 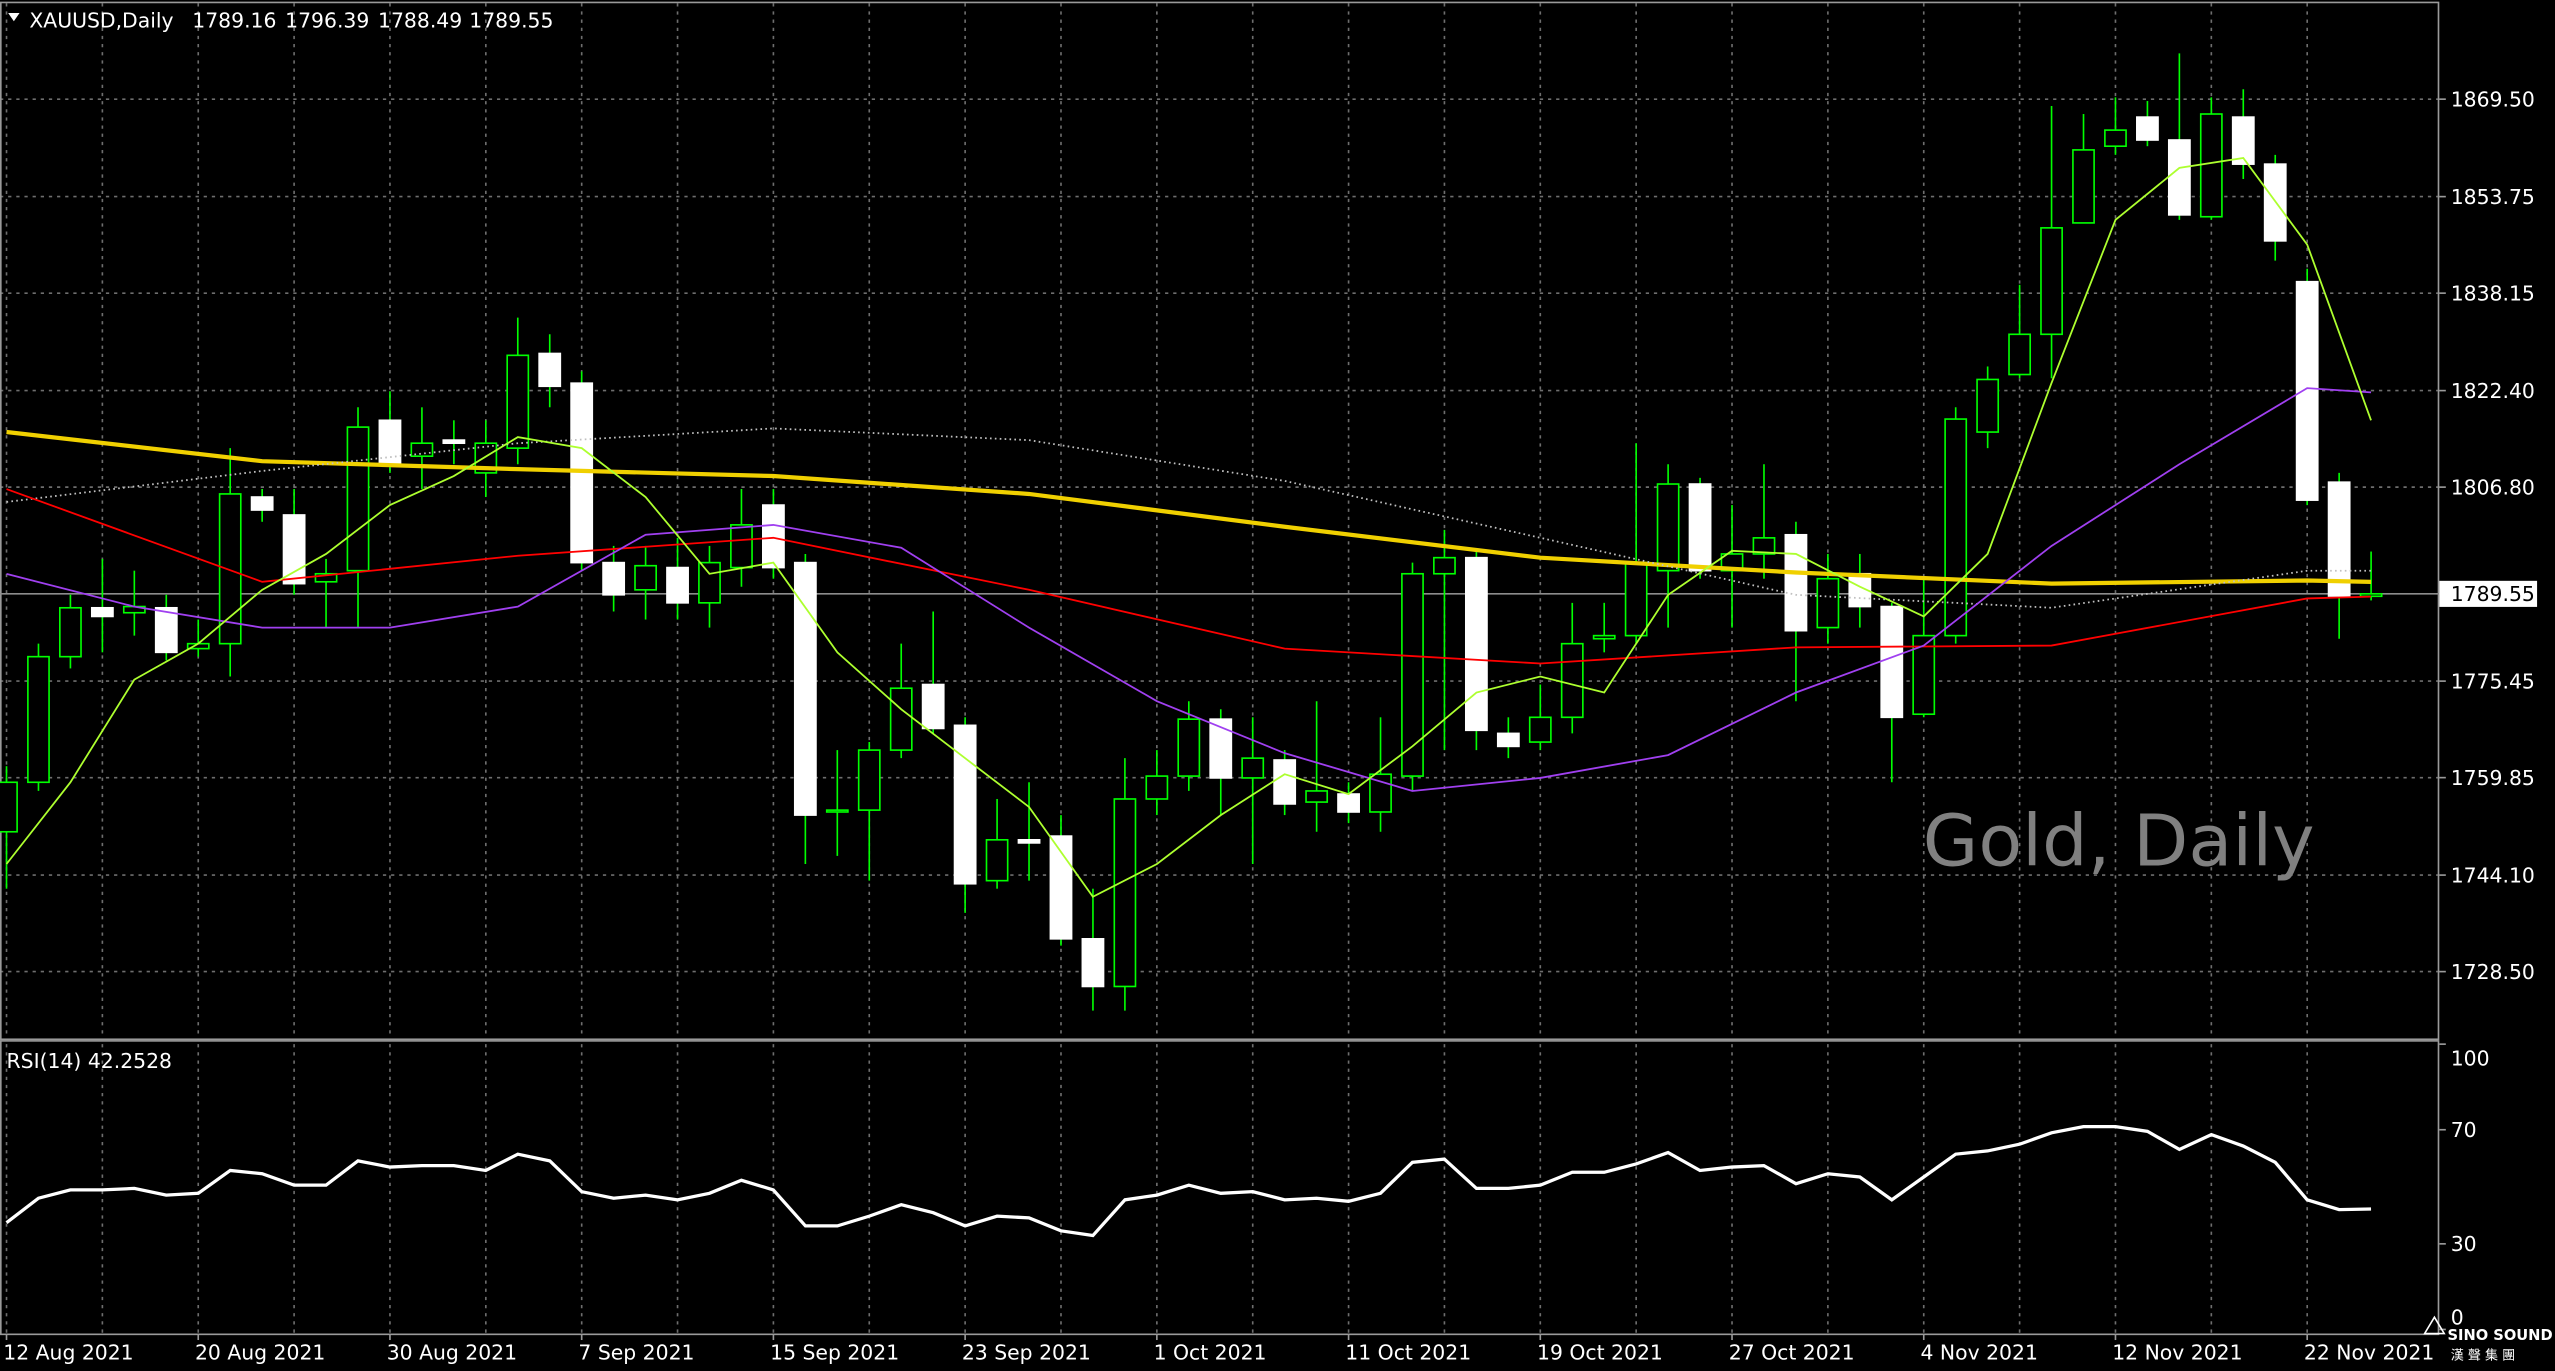 I want to click on x-tick-label: 23 Sep 2021, so click(x=1026, y=1353).